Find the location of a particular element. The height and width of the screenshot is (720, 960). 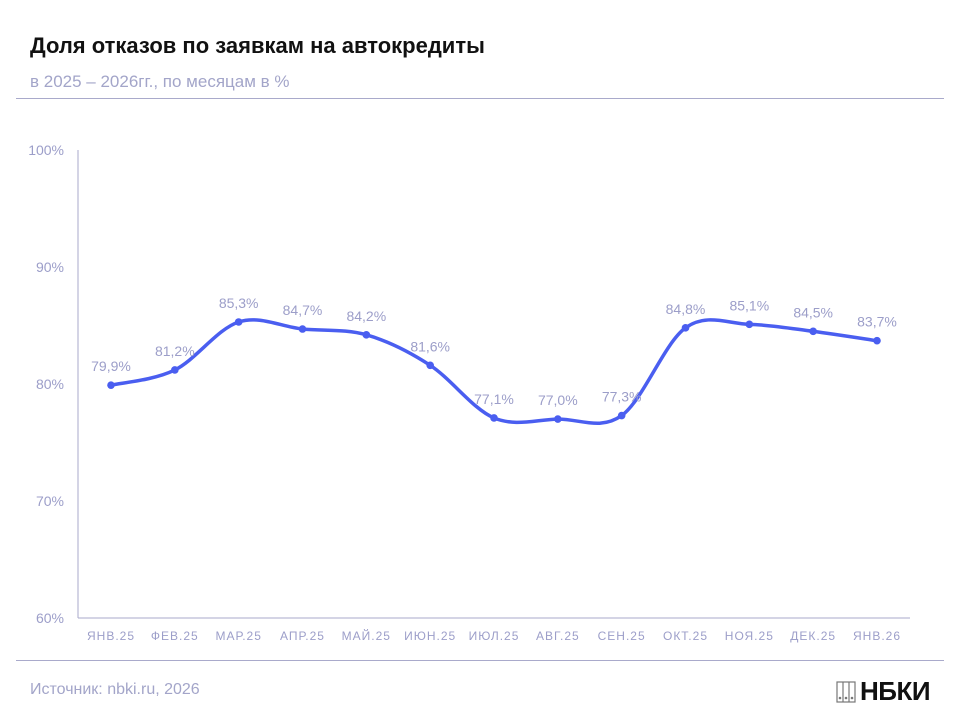

nbki-logo-icon is located at coordinates (846, 691).